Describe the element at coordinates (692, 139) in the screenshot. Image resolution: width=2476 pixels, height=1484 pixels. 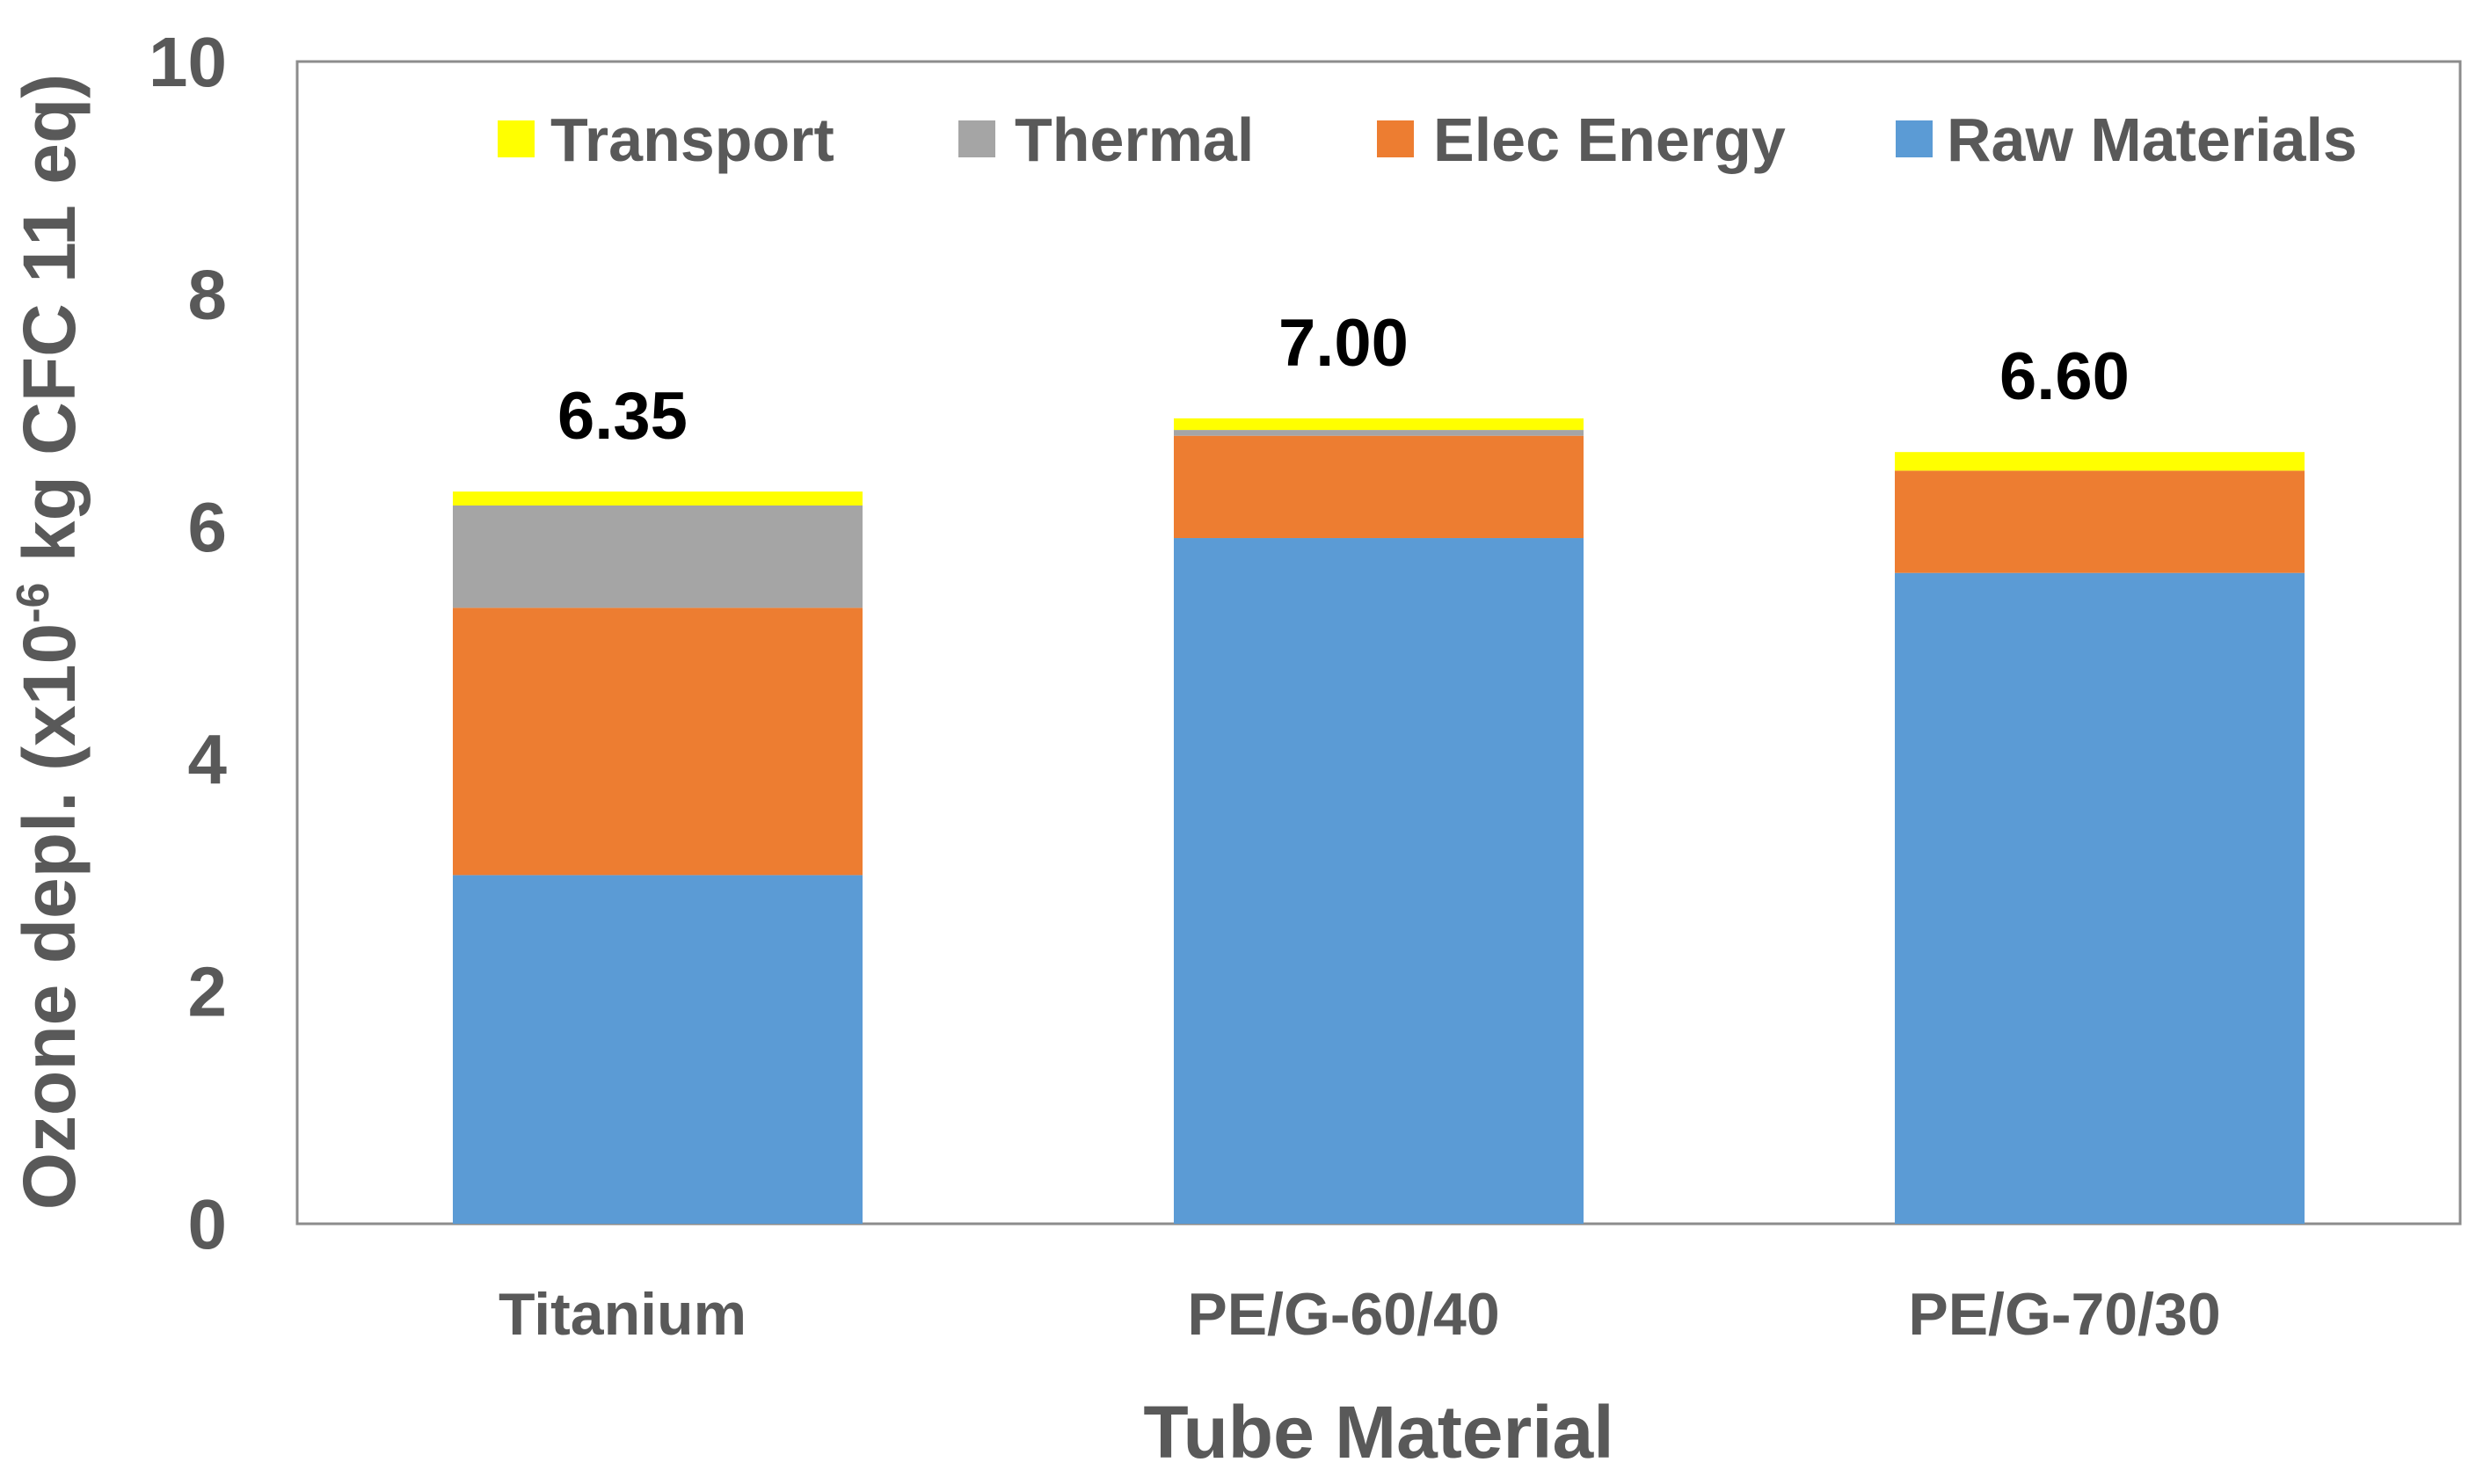
I see `legend-label-transport: Transport` at that location.